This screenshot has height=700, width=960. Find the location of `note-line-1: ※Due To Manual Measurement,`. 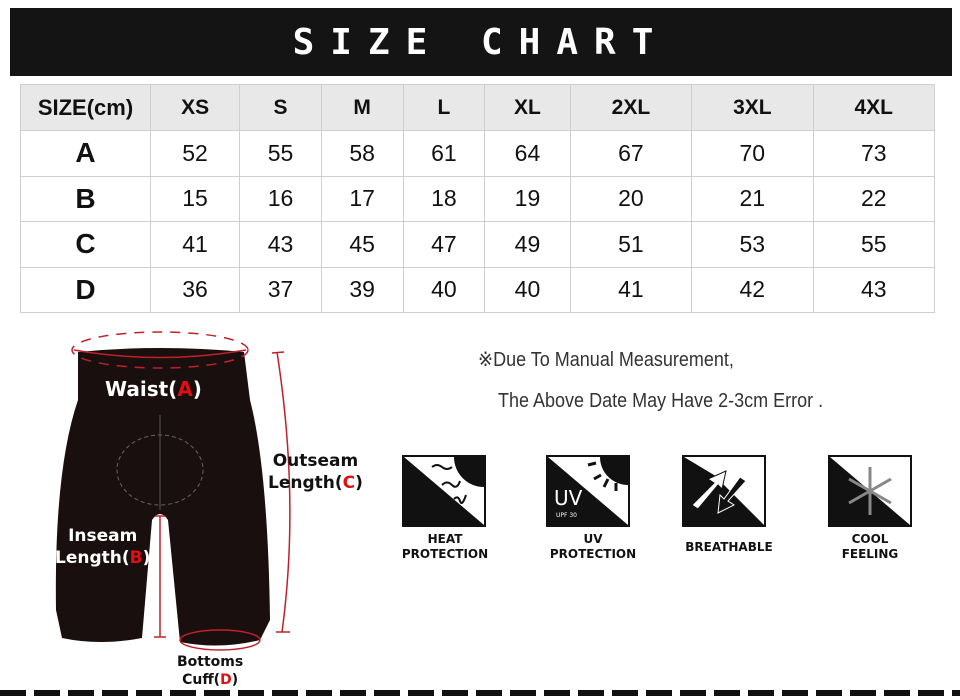

note-line-1: ※Due To Manual Measurement, is located at coordinates (606, 360).